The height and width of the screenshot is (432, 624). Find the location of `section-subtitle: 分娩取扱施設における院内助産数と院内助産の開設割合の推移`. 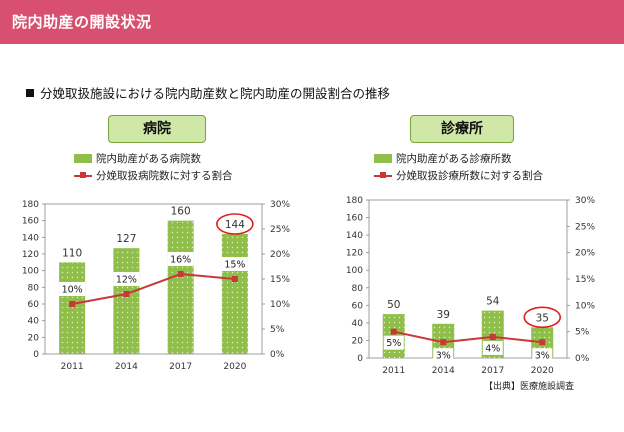

section-subtitle: 分娩取扱施設における院内助産数と院内助産の開設割合の推移 is located at coordinates (208, 92).